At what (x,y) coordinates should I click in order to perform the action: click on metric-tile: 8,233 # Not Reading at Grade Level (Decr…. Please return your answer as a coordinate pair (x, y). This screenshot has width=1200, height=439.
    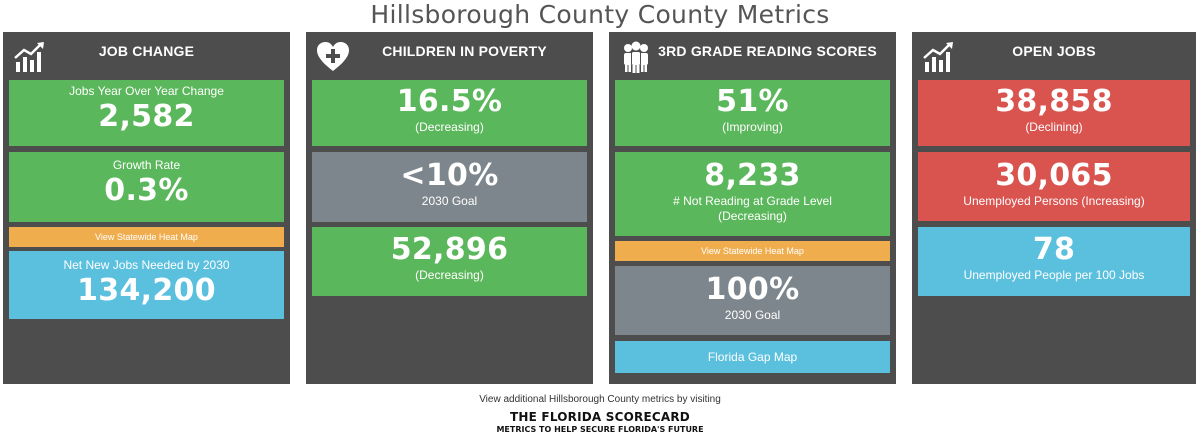
    Looking at the image, I should click on (752, 194).